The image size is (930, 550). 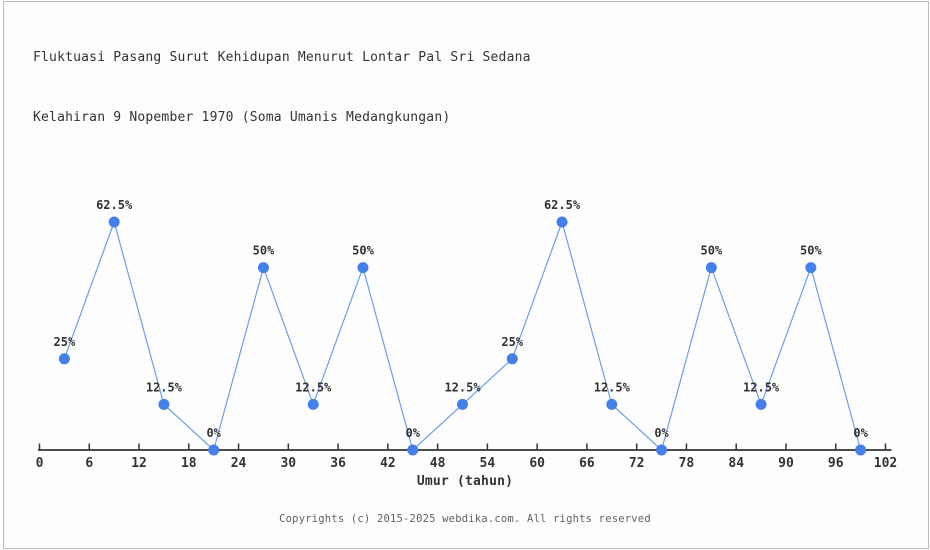 I want to click on x-axis-tick-label: 24, so click(x=239, y=463).